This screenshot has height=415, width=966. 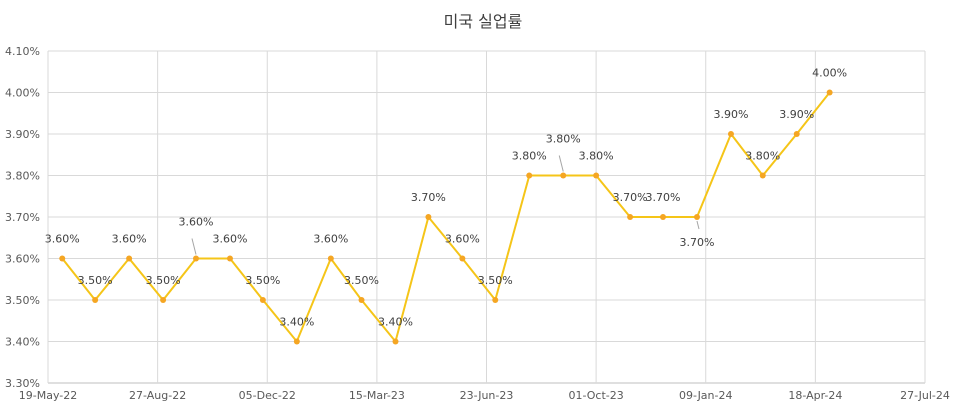 I want to click on y-tick-label: 3.90%, so click(x=22, y=134).